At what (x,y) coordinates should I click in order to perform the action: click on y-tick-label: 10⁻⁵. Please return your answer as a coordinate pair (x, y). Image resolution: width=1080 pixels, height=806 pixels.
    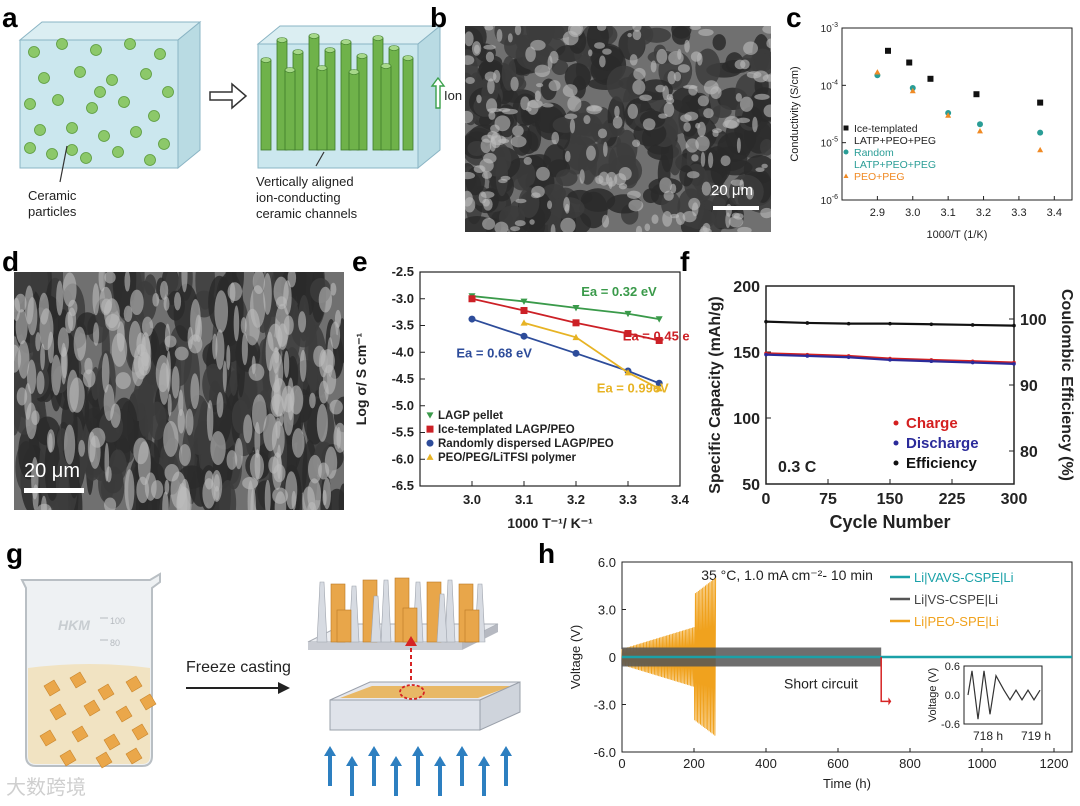
    Looking at the image, I should click on (829, 143).